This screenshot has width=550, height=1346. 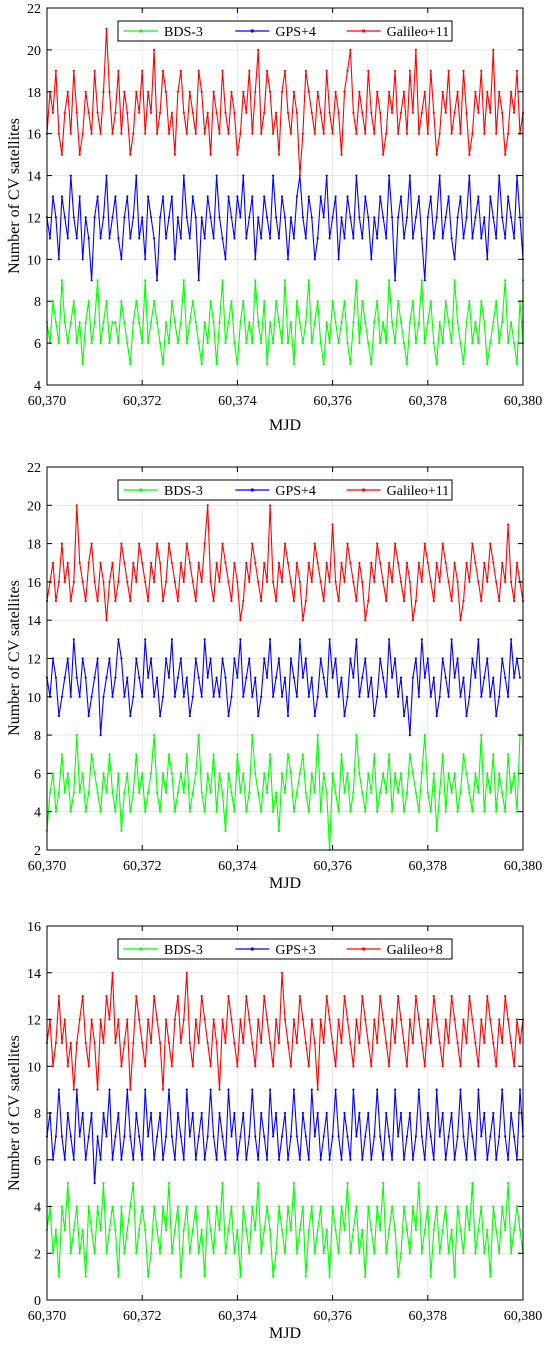 What do you see at coordinates (34, 974) in the screenshot?
I see `y-tick-label: 14` at bounding box center [34, 974].